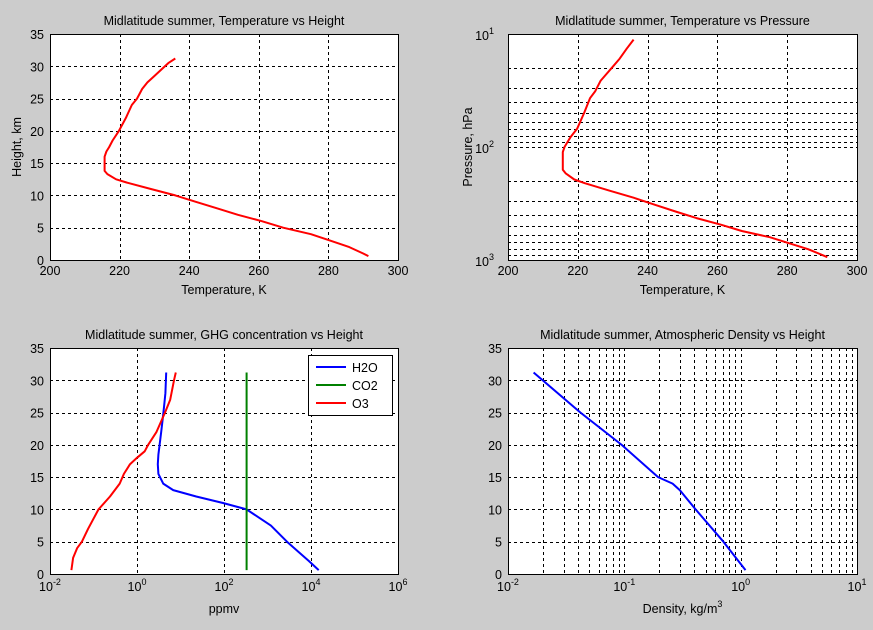  I want to click on x-tick-label: 10², so click(224, 585).